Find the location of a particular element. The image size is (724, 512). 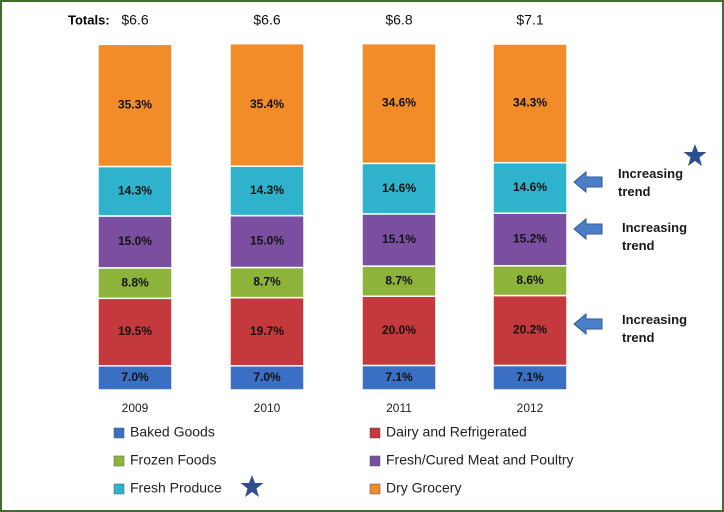

arrows is located at coordinates (588, 253).